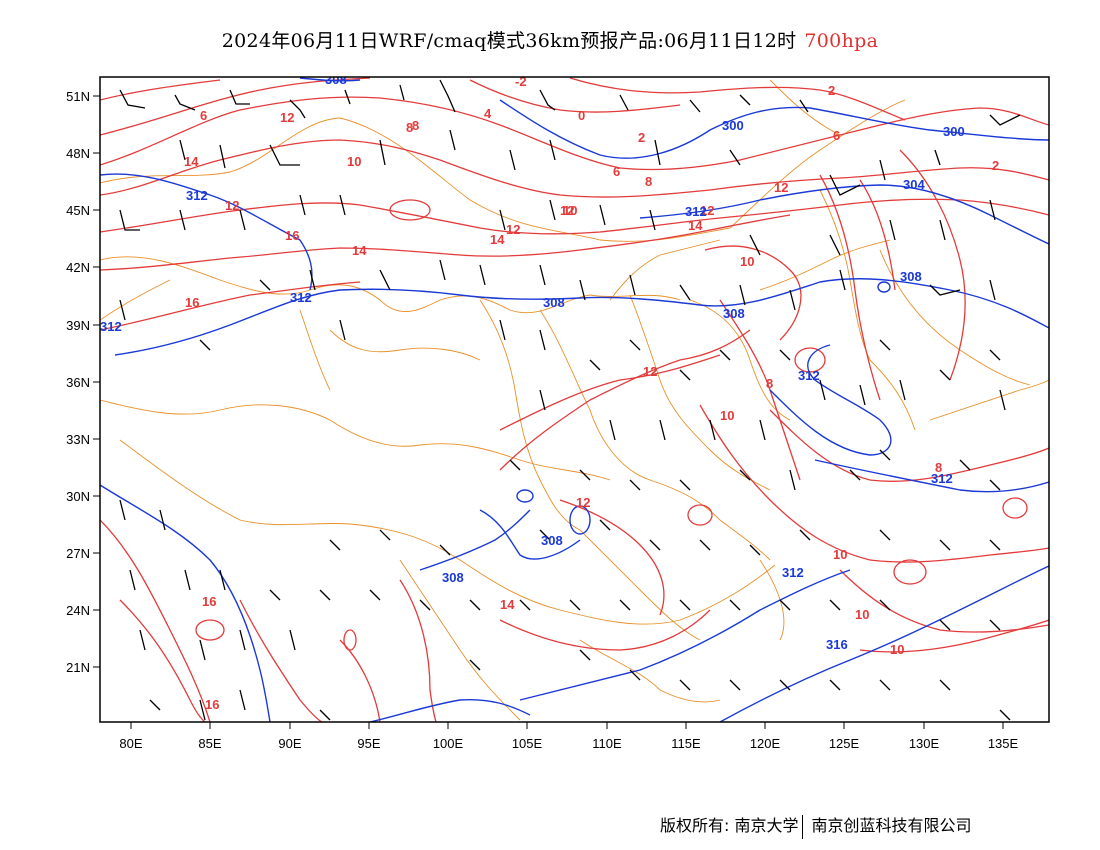  I want to click on lon-label: 135E, so click(1003, 743).